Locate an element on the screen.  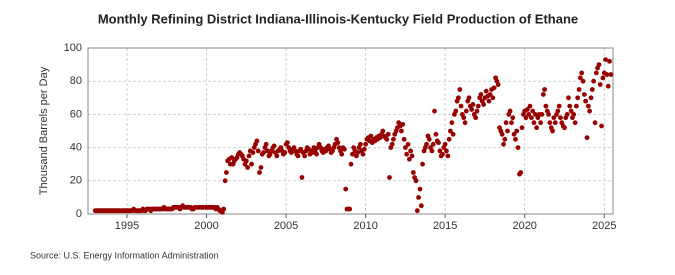
y-tick-label: 40 is located at coordinates (76, 148).